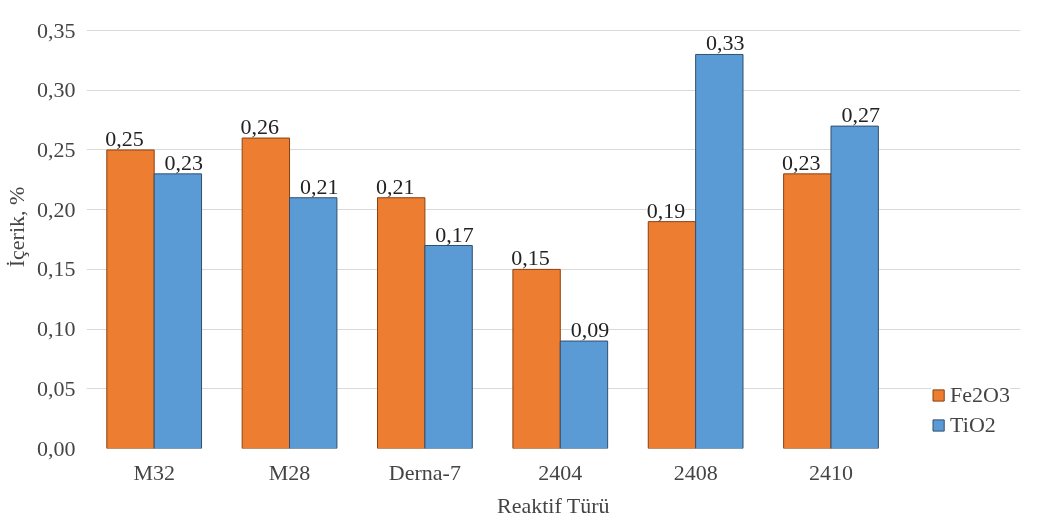 The height and width of the screenshot is (530, 1058). What do you see at coordinates (530, 258) in the screenshot?
I see `data-label: 0,15` at bounding box center [530, 258].